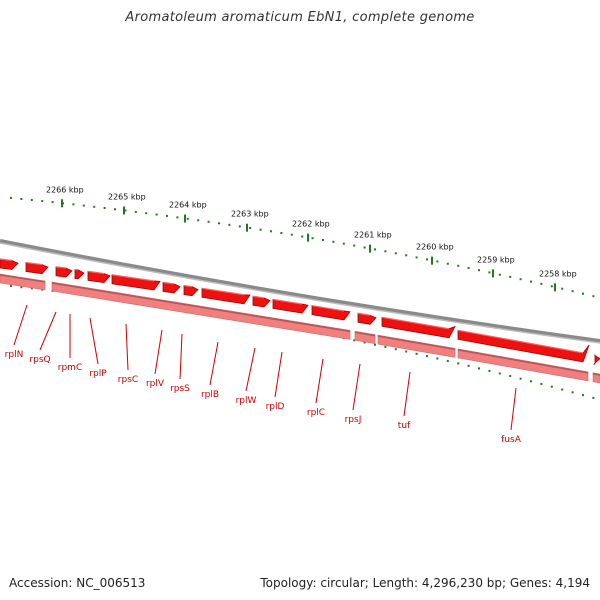  I want to click on gene-label: rplN, so click(14, 355).